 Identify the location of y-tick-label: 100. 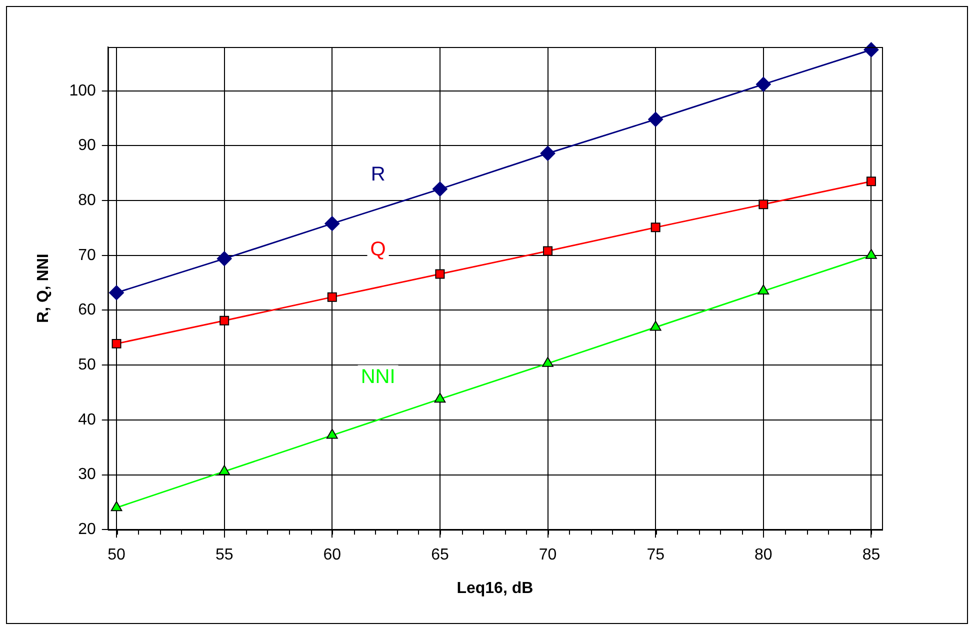
(82, 91).